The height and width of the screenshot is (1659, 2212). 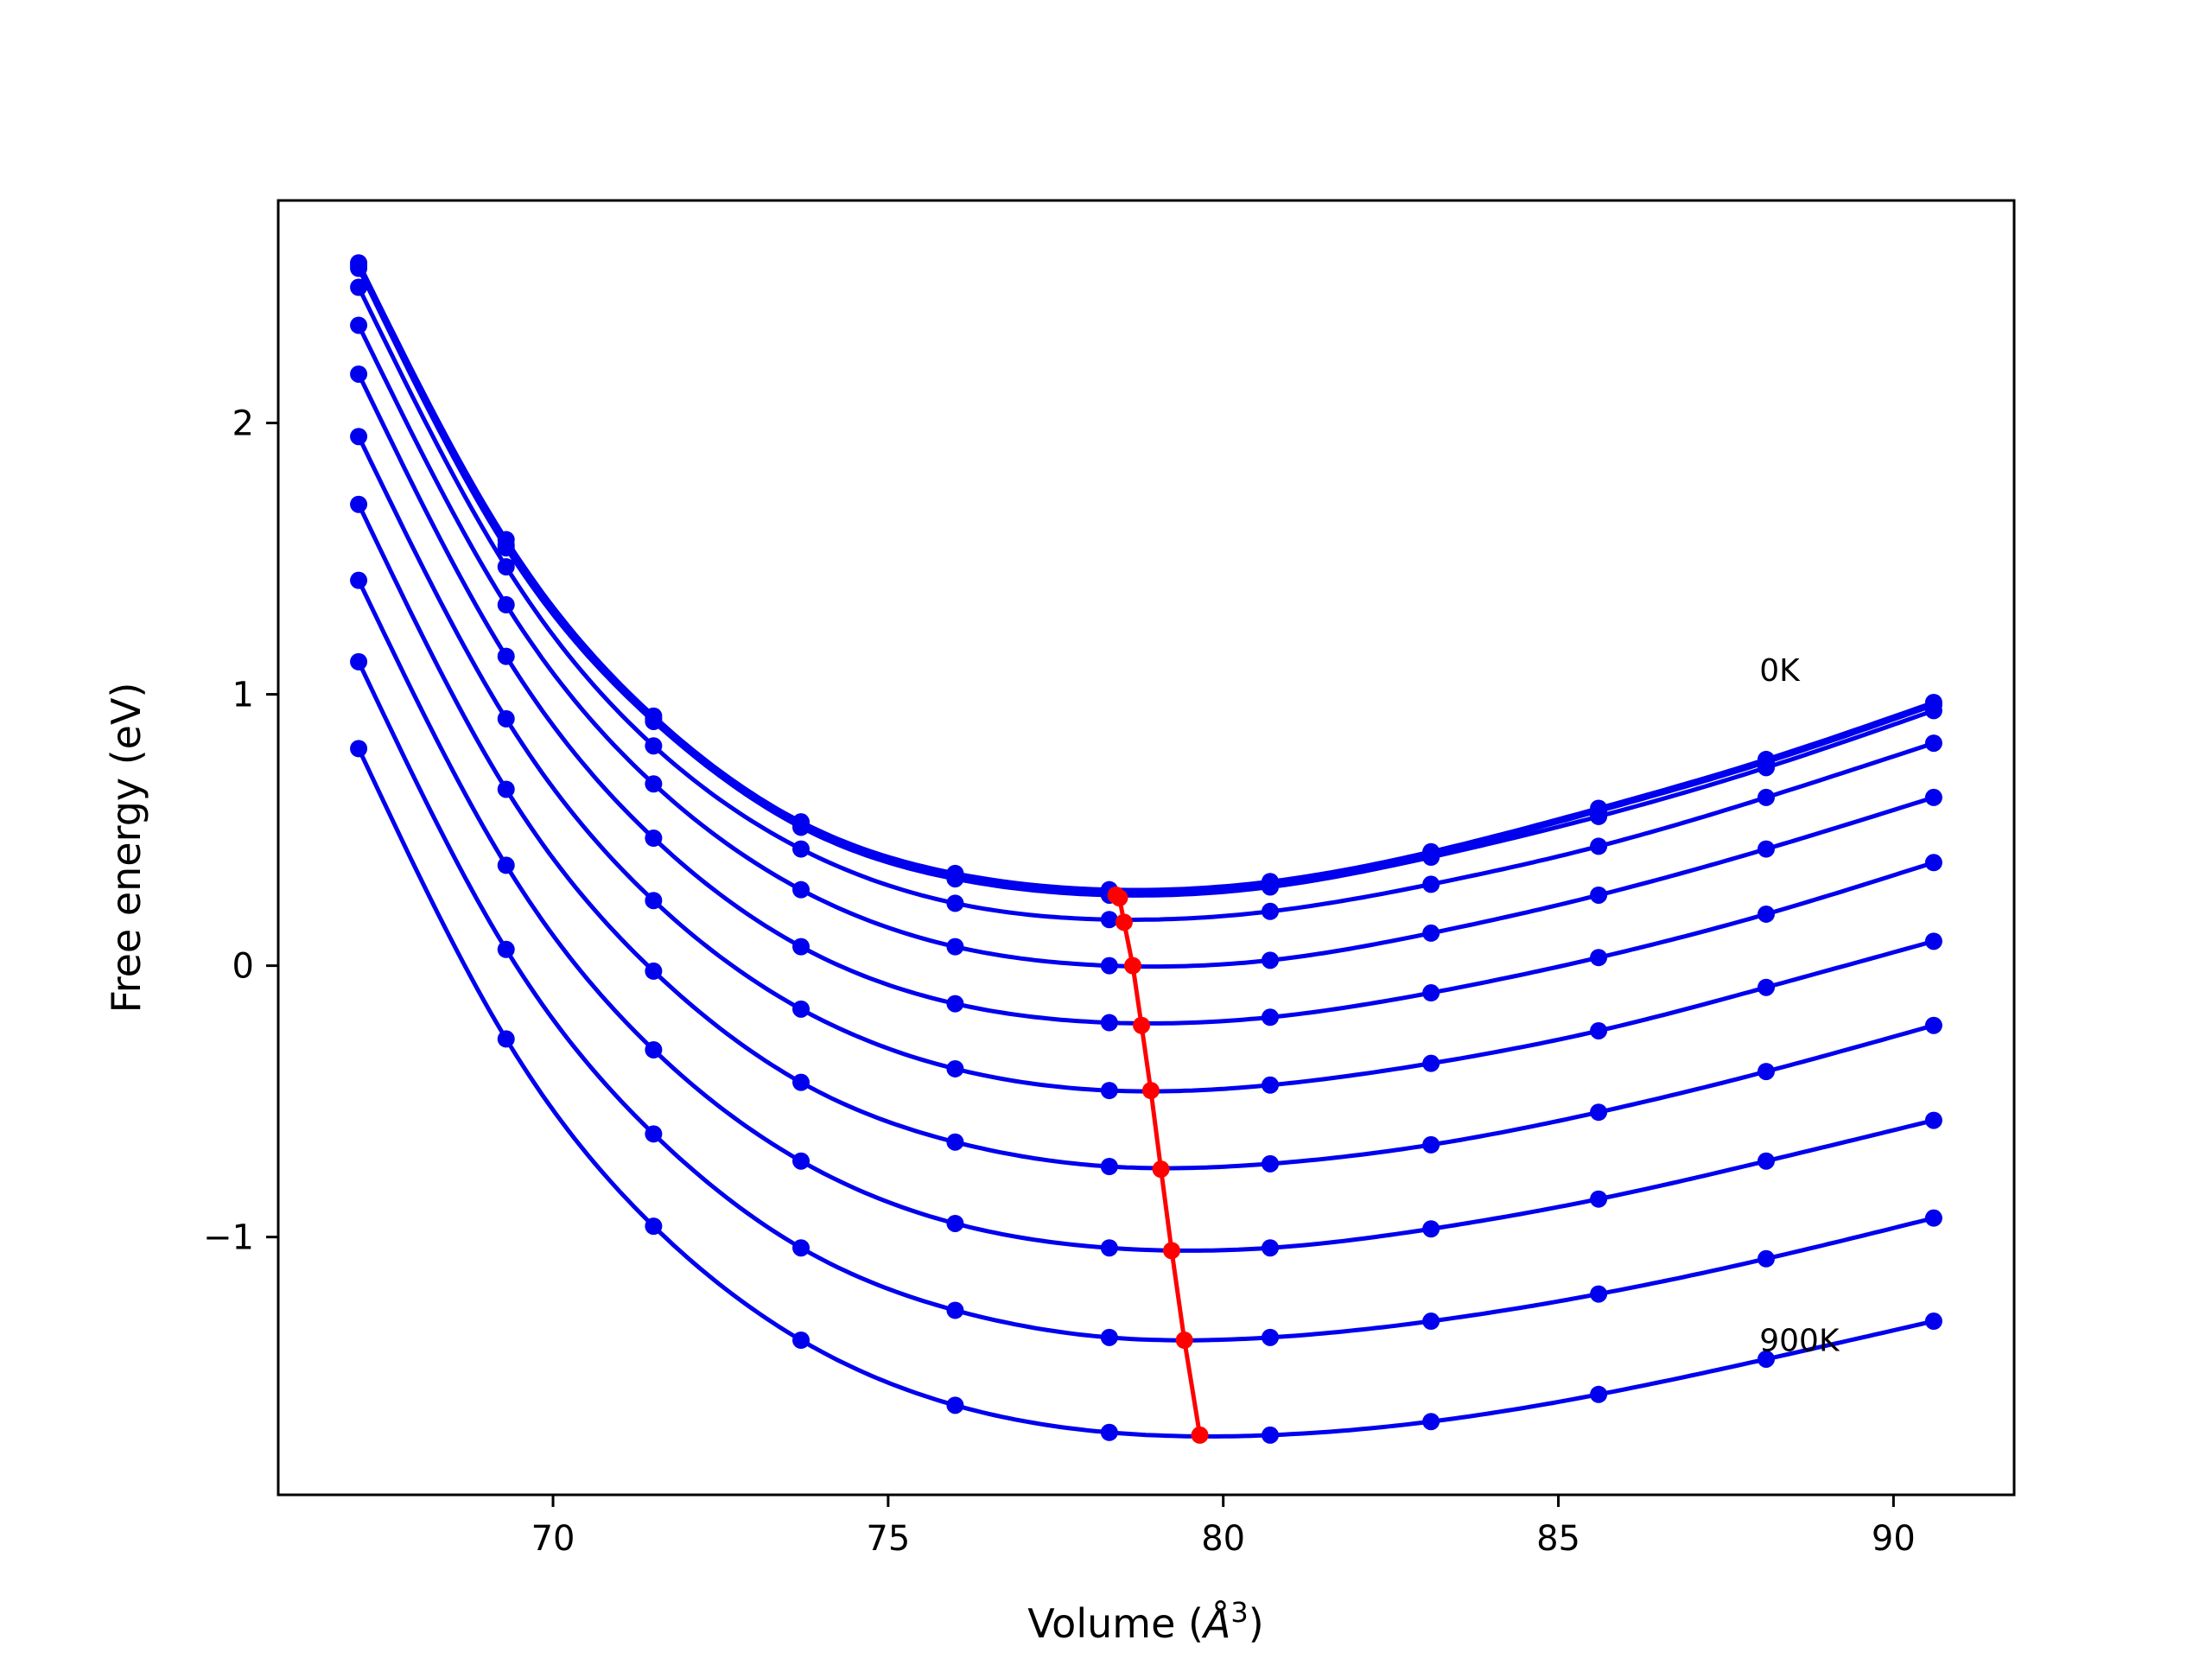 I want to click on minimum-line-path, so click(x=1159, y=1164).